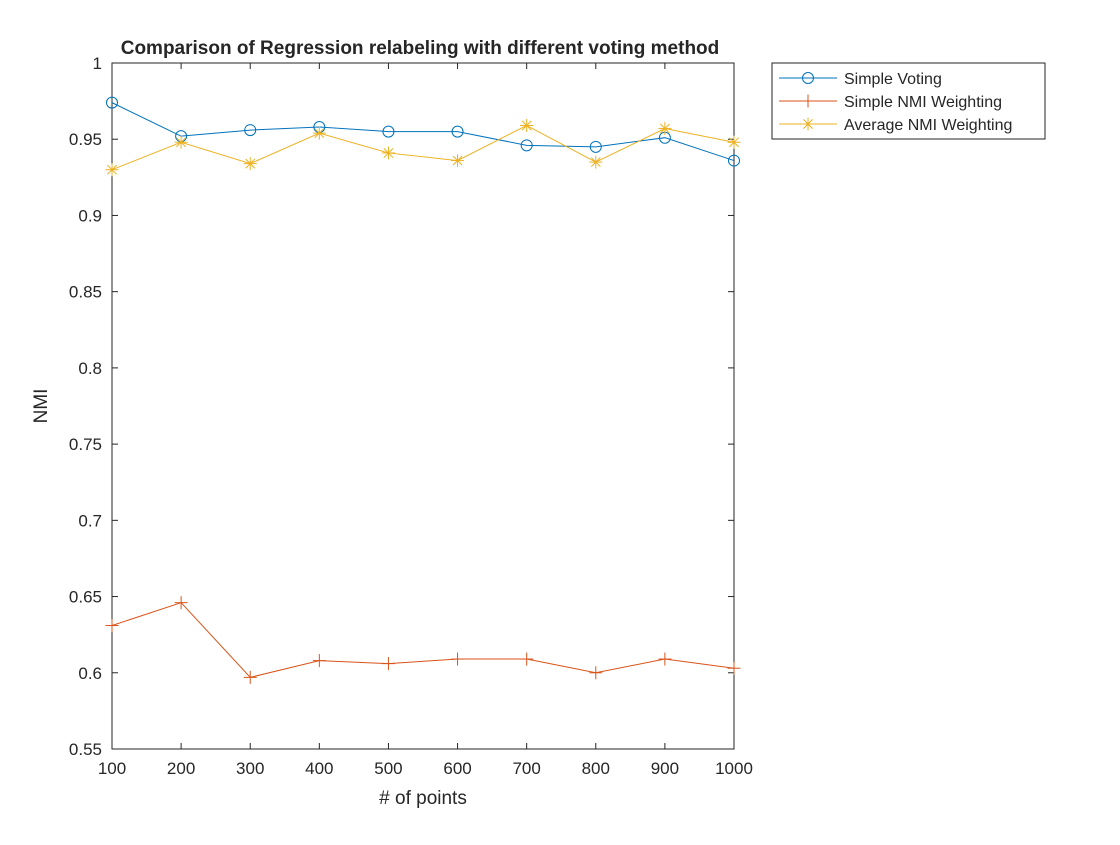 This screenshot has height=845, width=1120. I want to click on series-simple-nmi-weighting, so click(423, 640).